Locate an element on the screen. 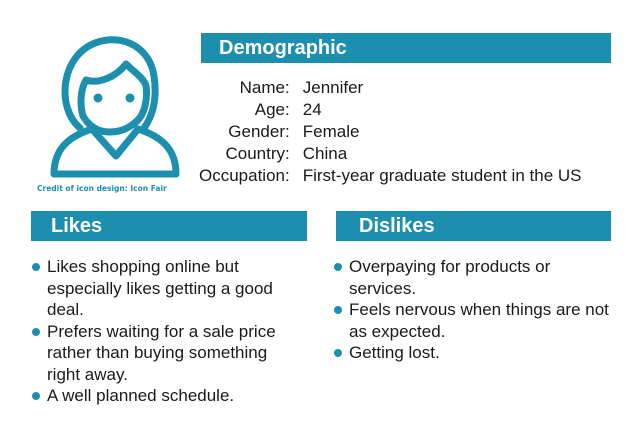 Image resolution: width=640 pixels, height=426 pixels. list-item: Getting lost. is located at coordinates (474, 353).